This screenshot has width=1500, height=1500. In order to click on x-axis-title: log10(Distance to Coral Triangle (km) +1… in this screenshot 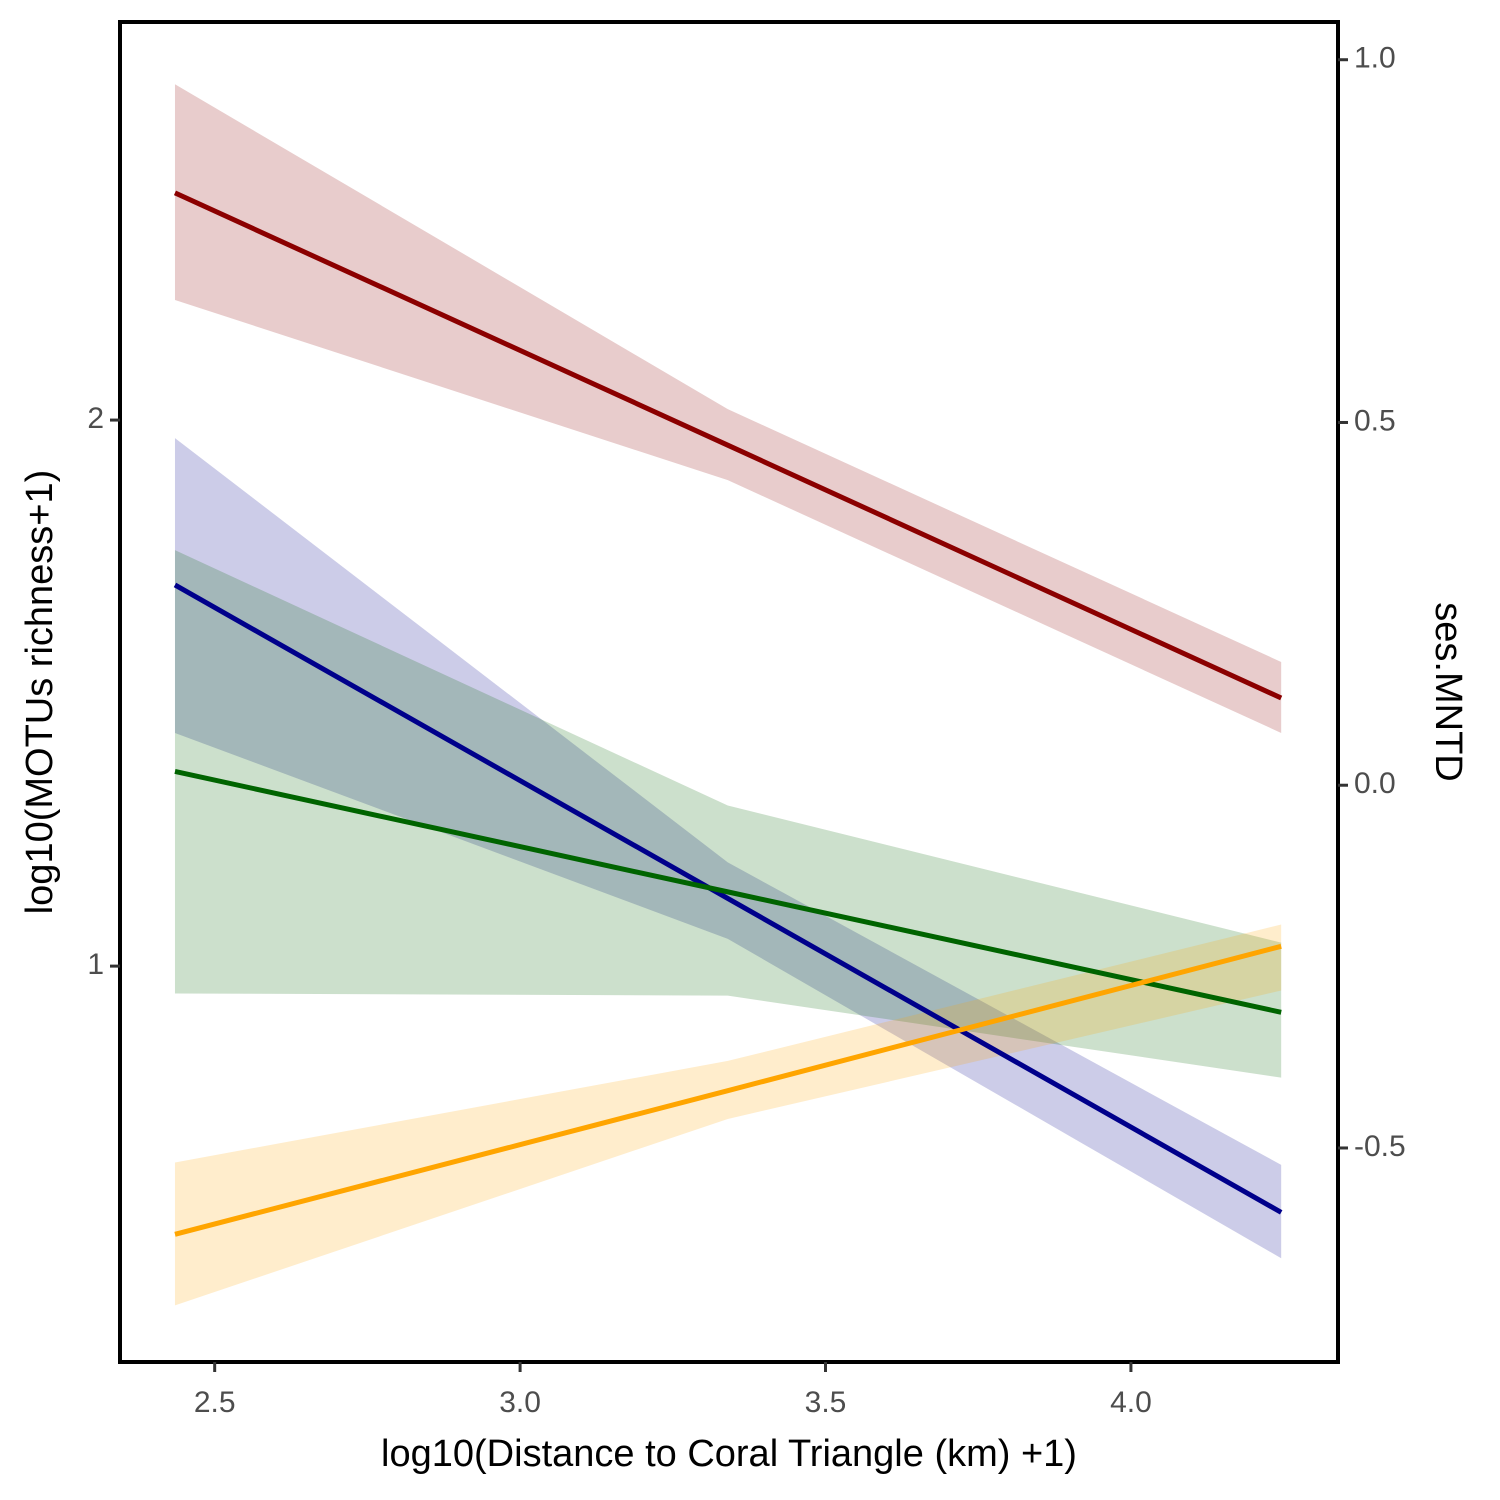, I will do `click(729, 1454)`.